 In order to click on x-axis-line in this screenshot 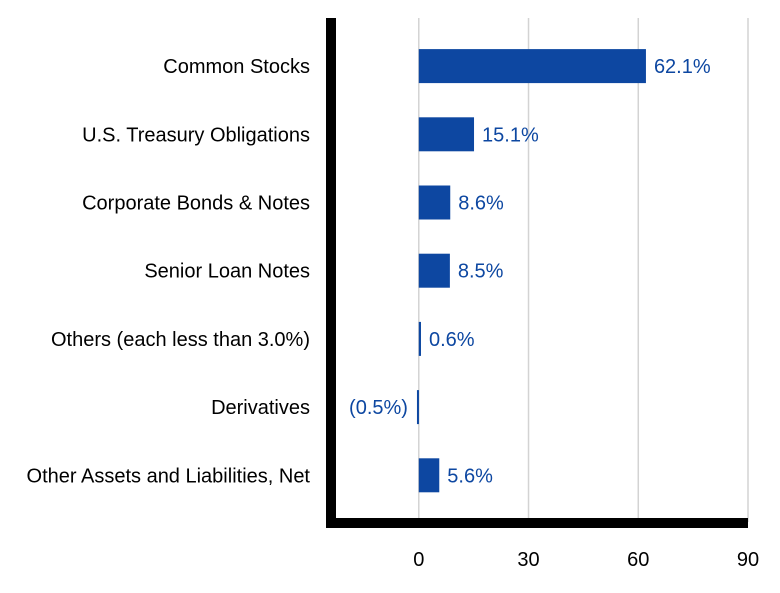, I will do `click(537, 523)`.